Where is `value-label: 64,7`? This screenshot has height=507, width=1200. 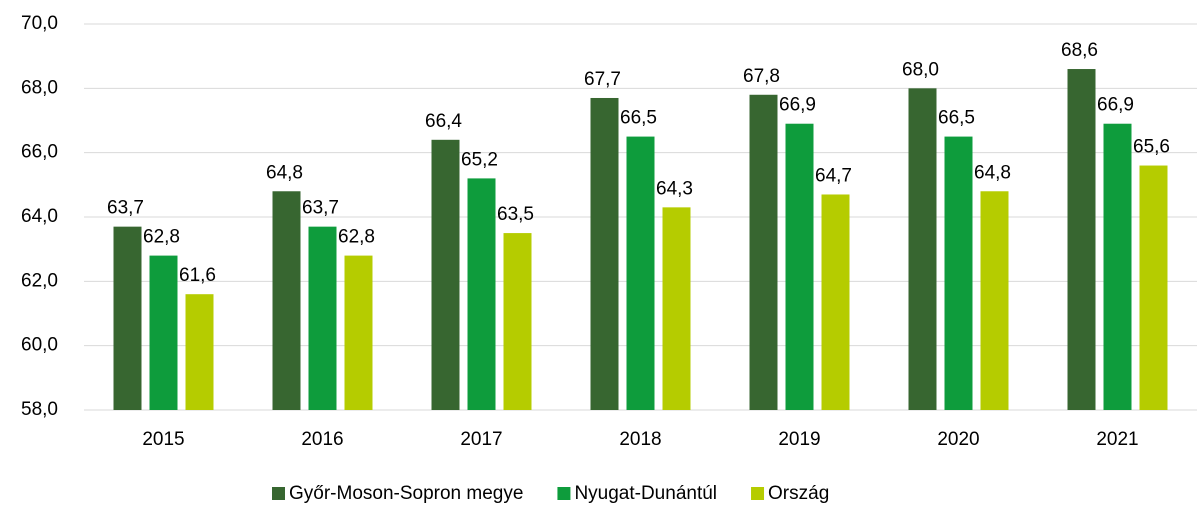
value-label: 64,7 is located at coordinates (833, 175).